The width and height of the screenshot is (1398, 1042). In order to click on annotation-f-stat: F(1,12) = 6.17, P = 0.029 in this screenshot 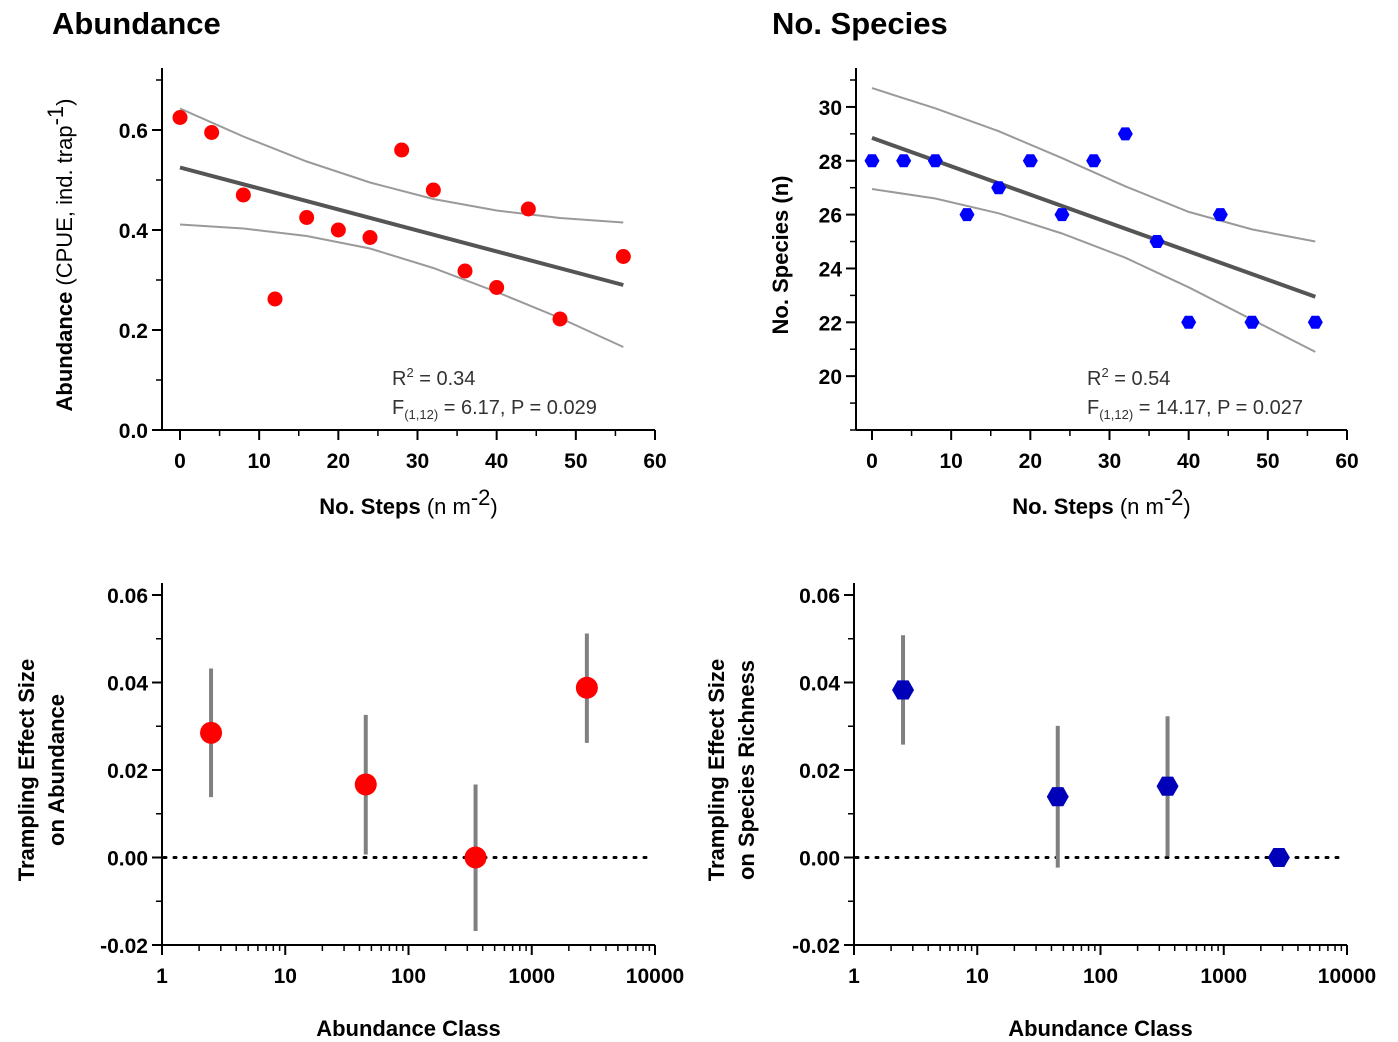, I will do `click(494, 409)`.